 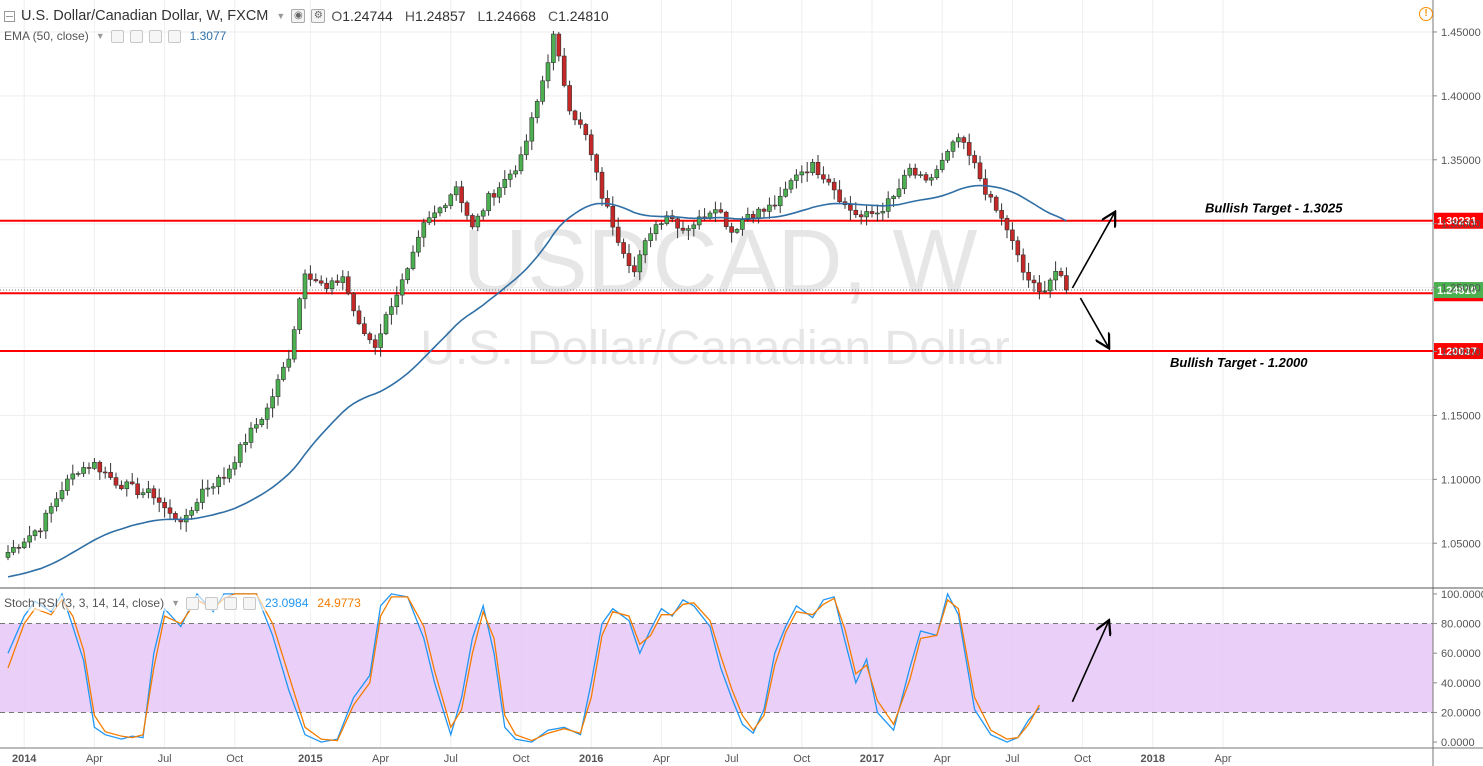 I want to click on ema-label: EMA (50, close), so click(x=46, y=36).